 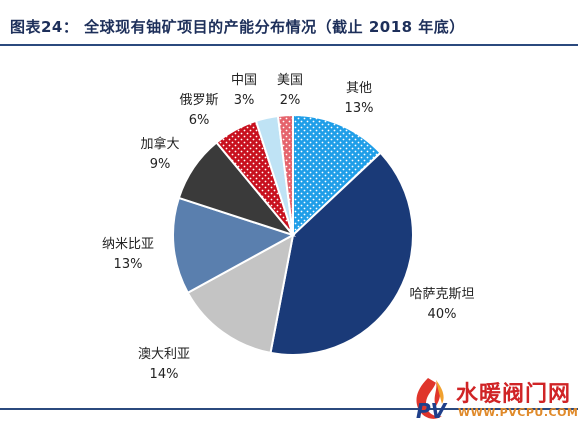 What do you see at coordinates (290, 100) in the screenshot?
I see `slice-value-8: 2%` at bounding box center [290, 100].